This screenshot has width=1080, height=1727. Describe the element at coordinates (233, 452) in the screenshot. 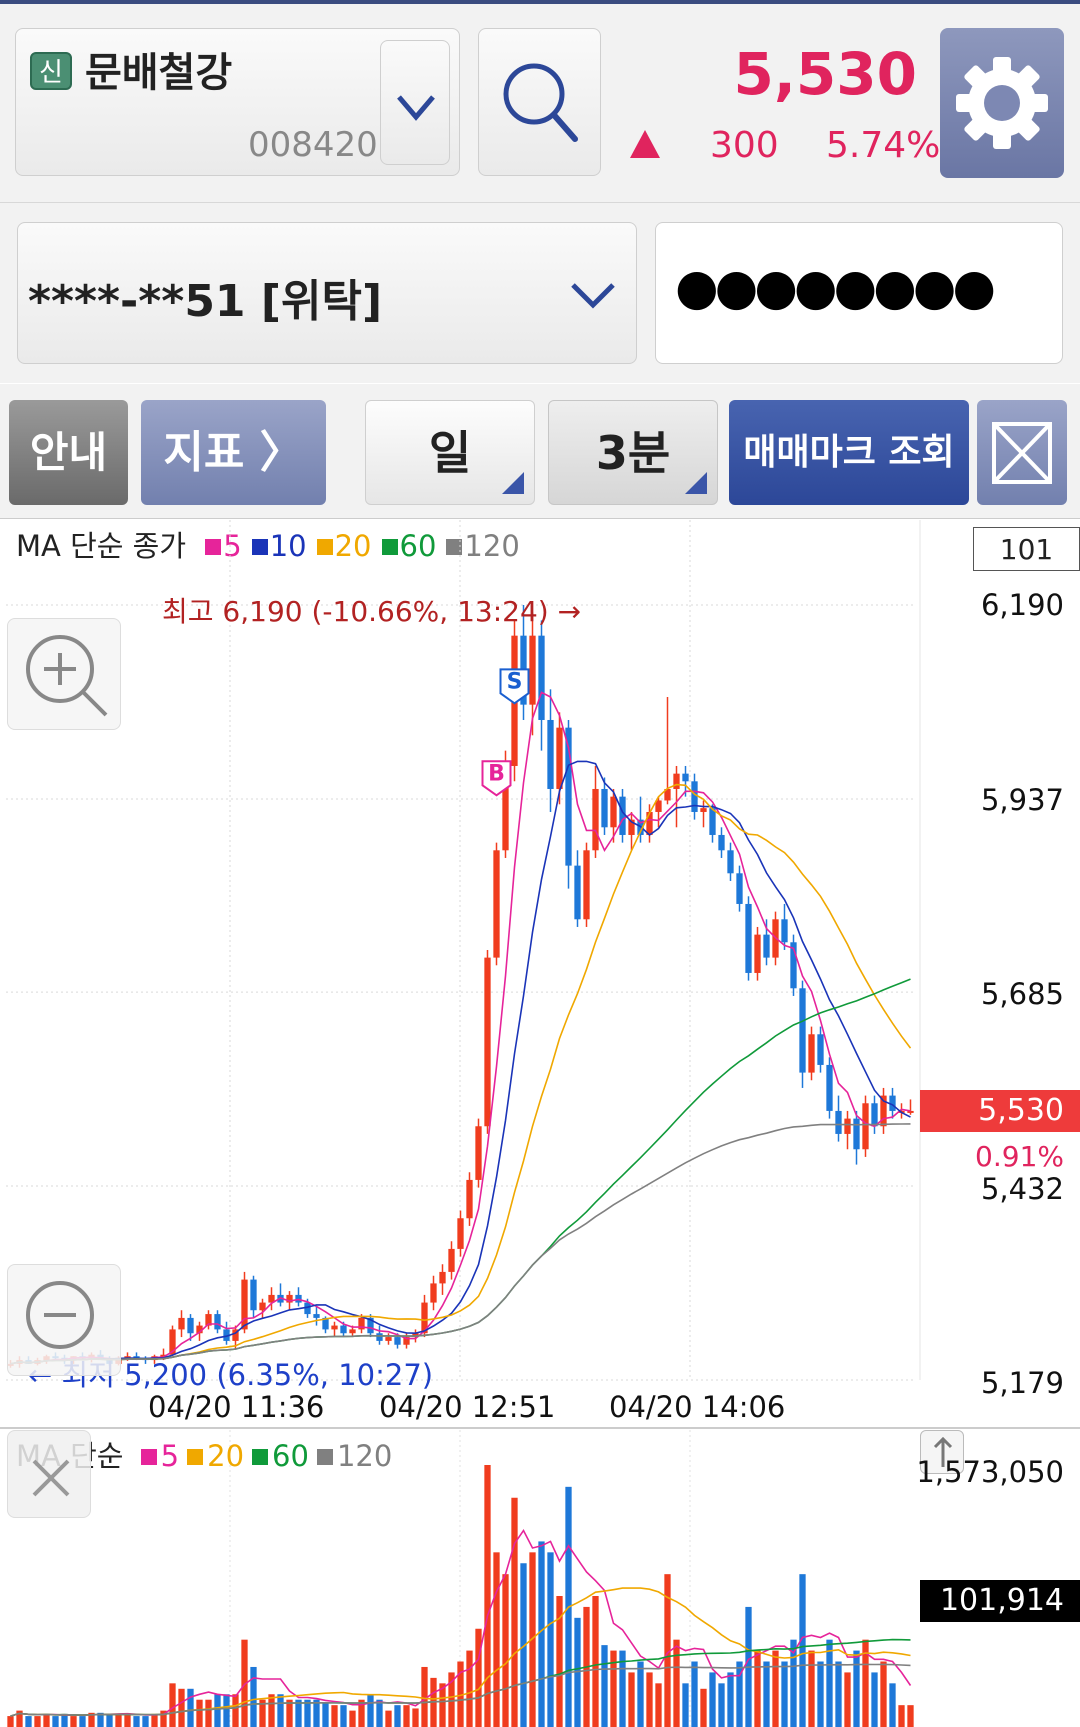

I see `indicator-button: 지표 〉` at that location.